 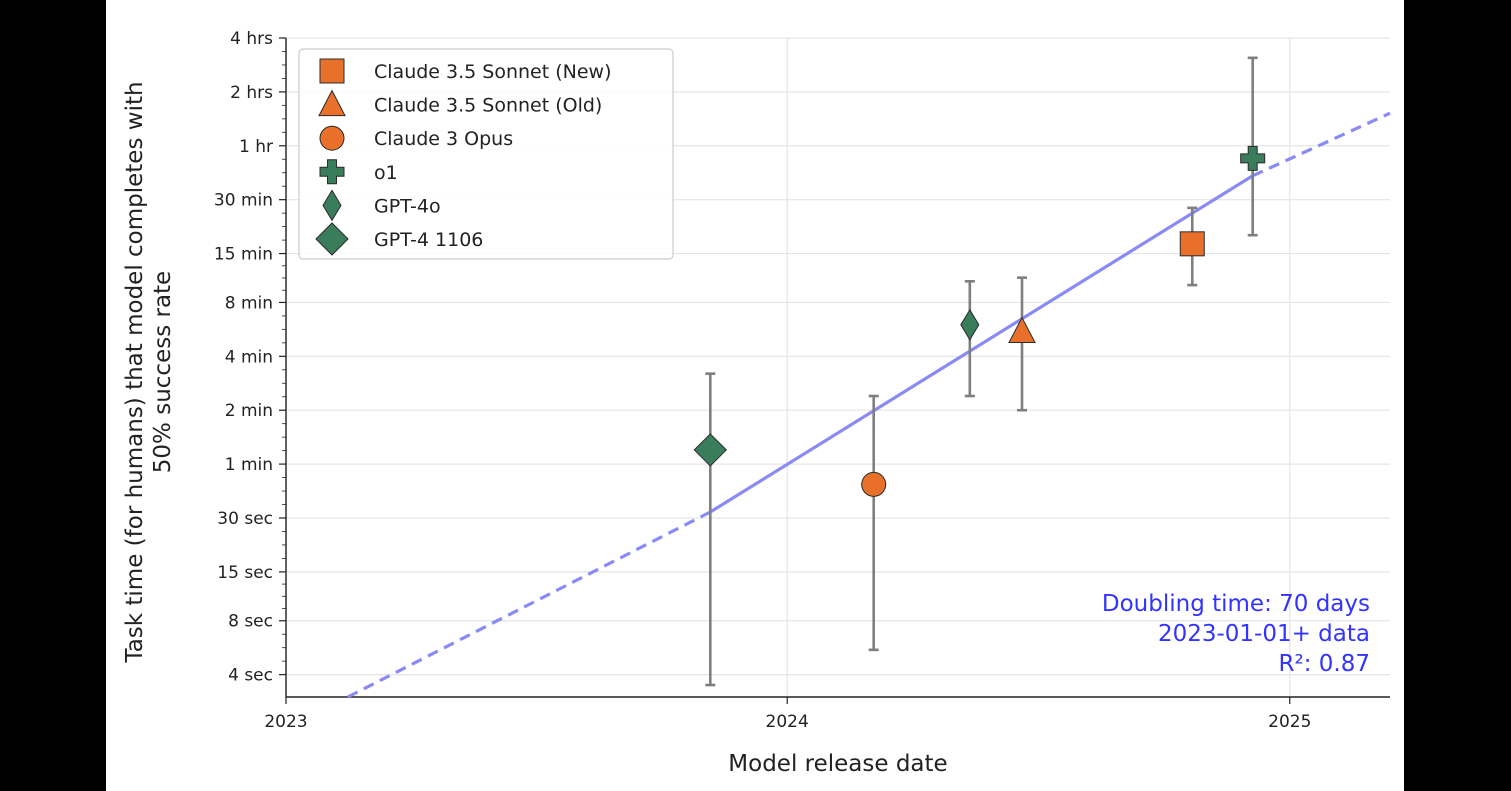 What do you see at coordinates (249, 411) in the screenshot?
I see `y-tick-label: 2 min` at bounding box center [249, 411].